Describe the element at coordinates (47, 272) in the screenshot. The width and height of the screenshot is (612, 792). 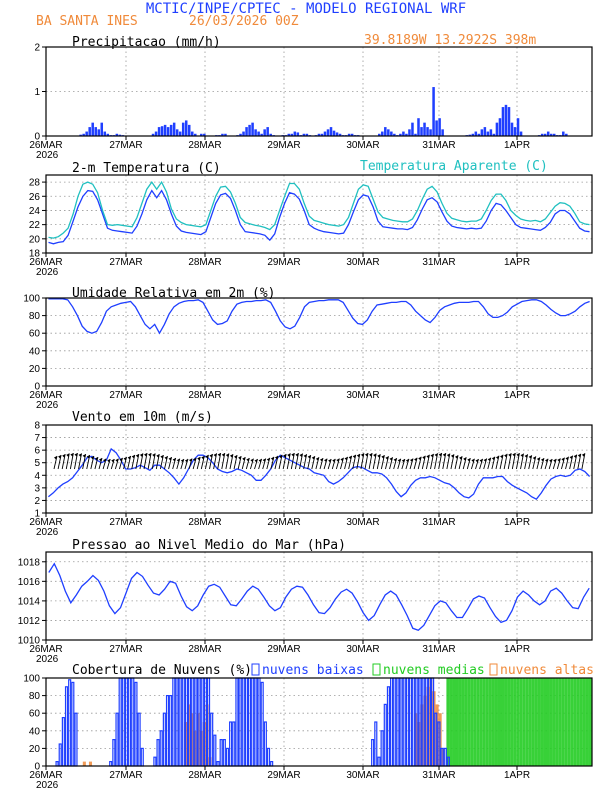
I see `year-label: 2026` at that location.